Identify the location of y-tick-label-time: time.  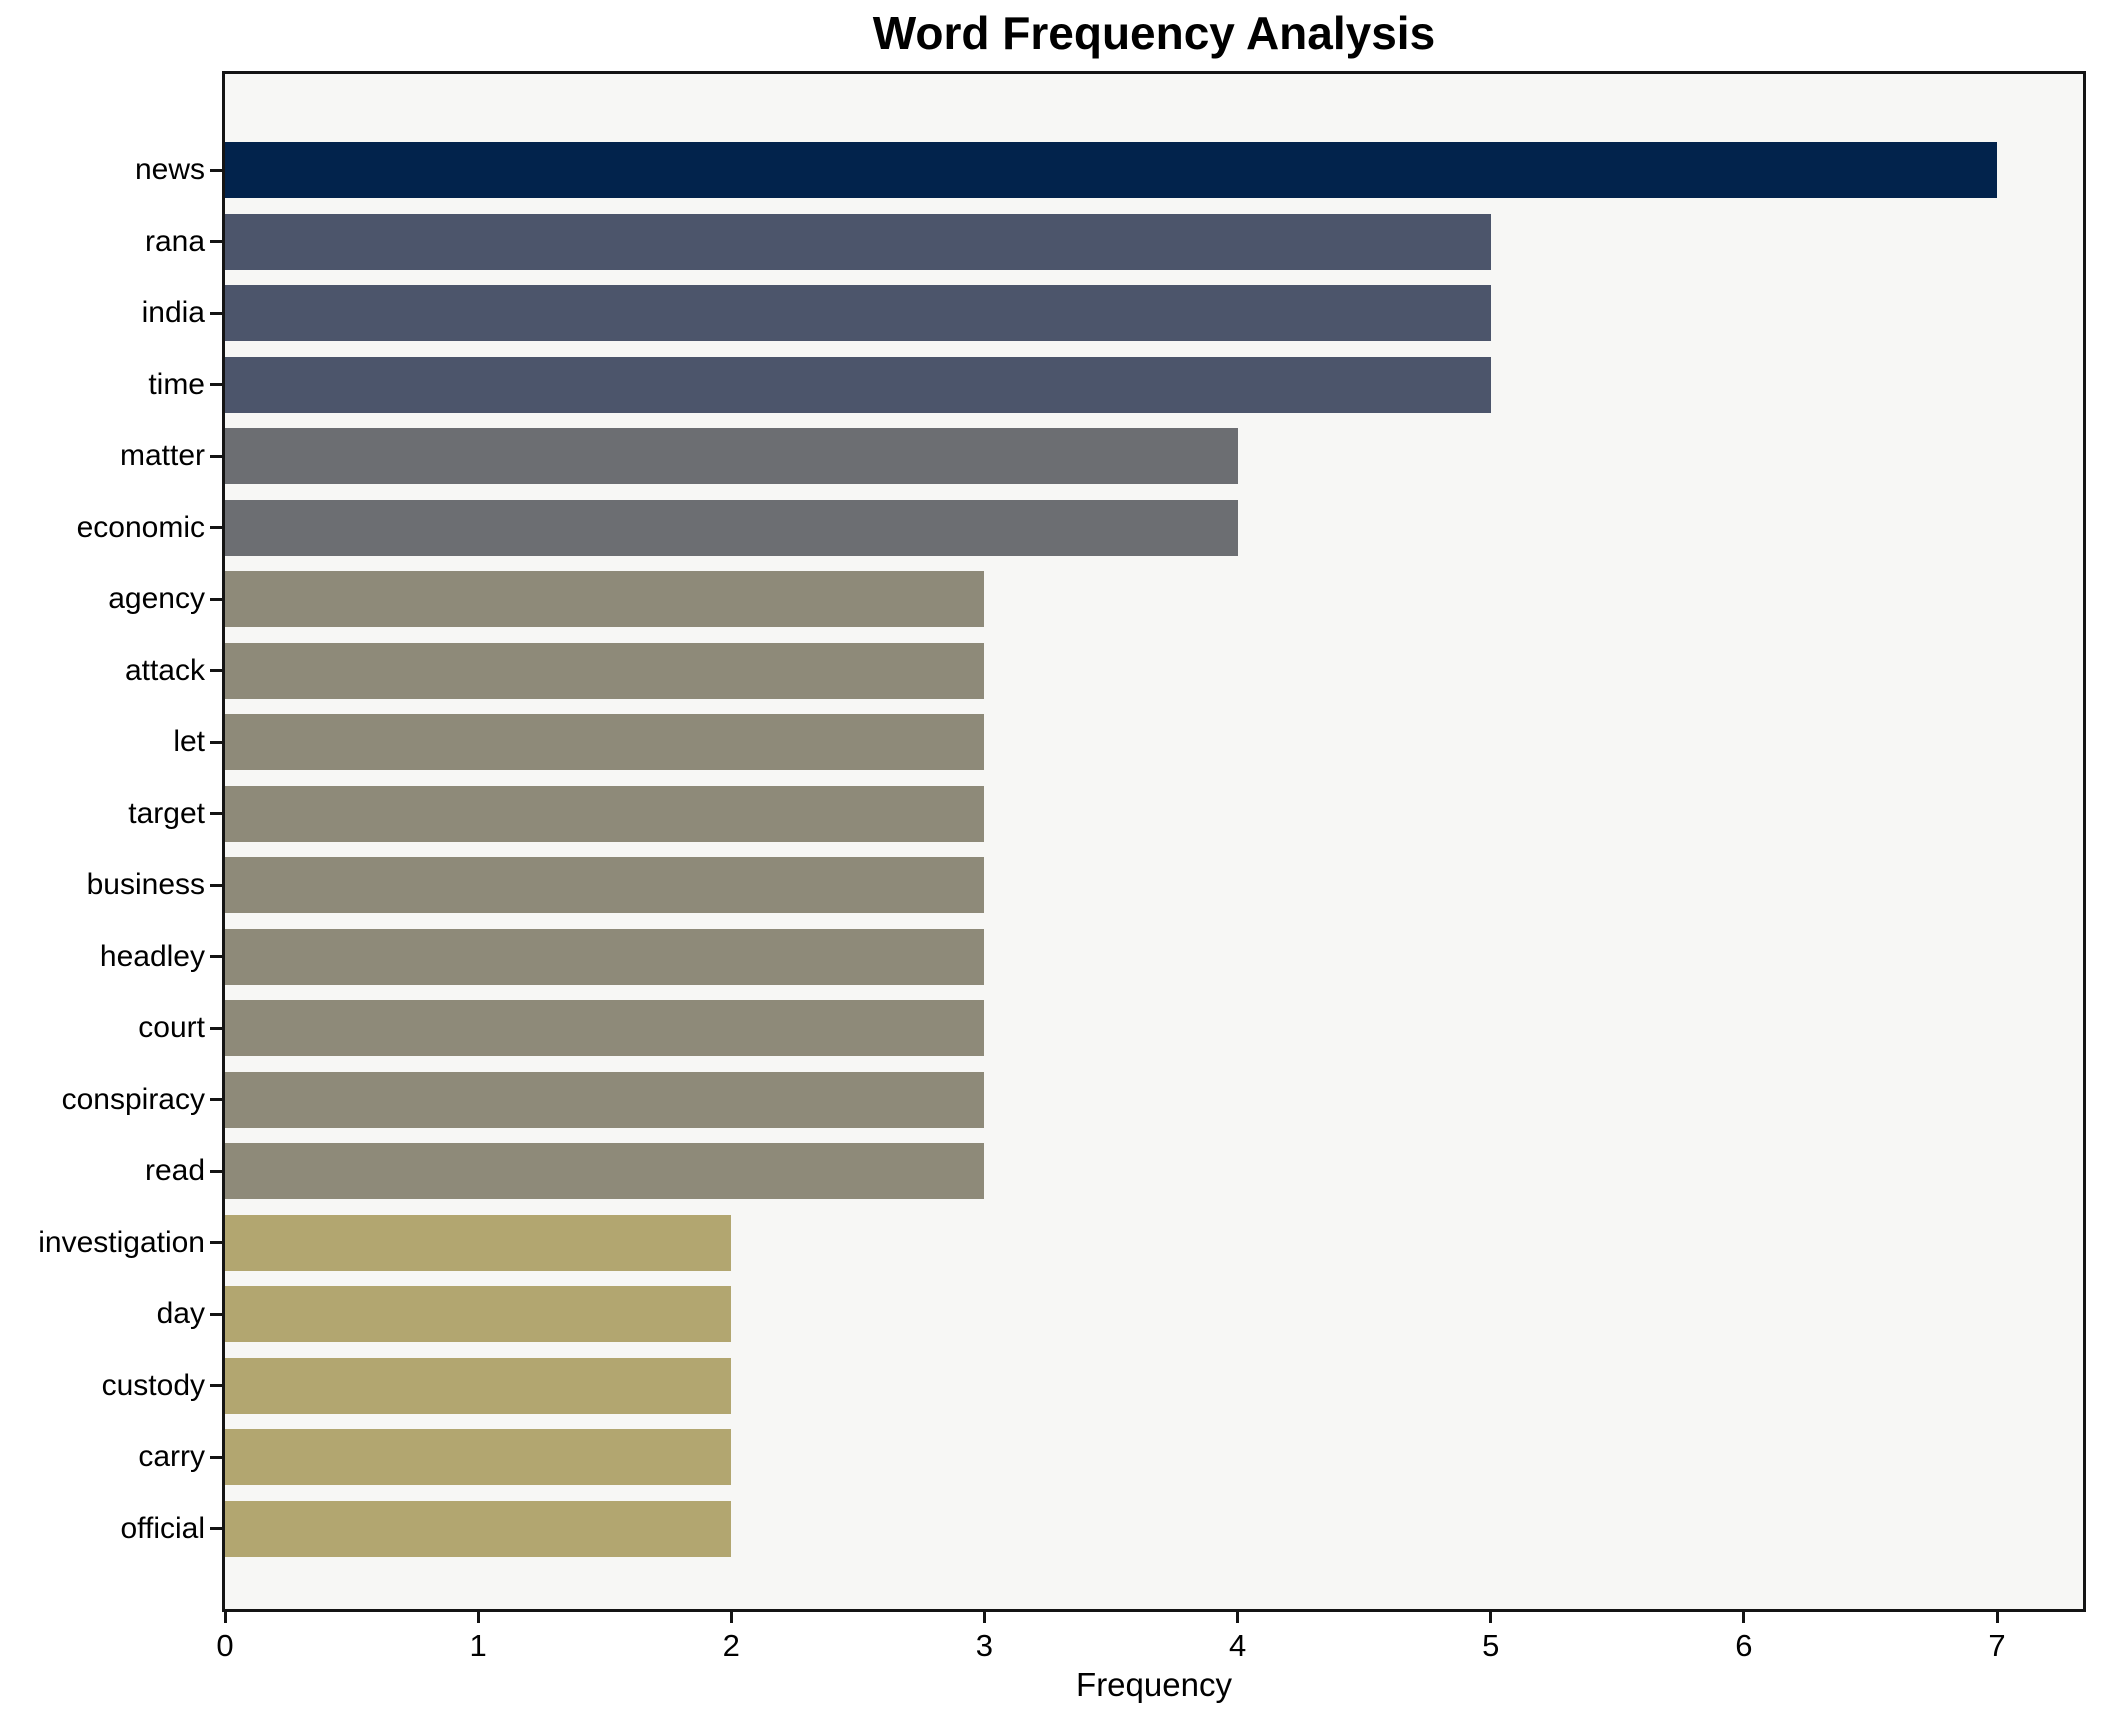
(176, 384).